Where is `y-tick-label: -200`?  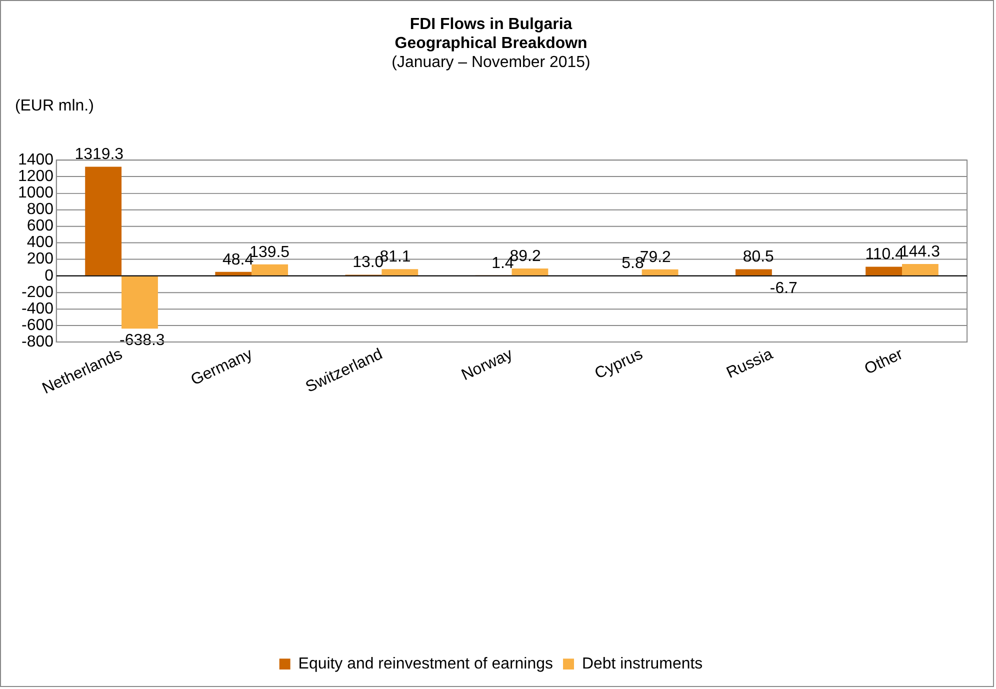
y-tick-label: -200 is located at coordinates (38, 292).